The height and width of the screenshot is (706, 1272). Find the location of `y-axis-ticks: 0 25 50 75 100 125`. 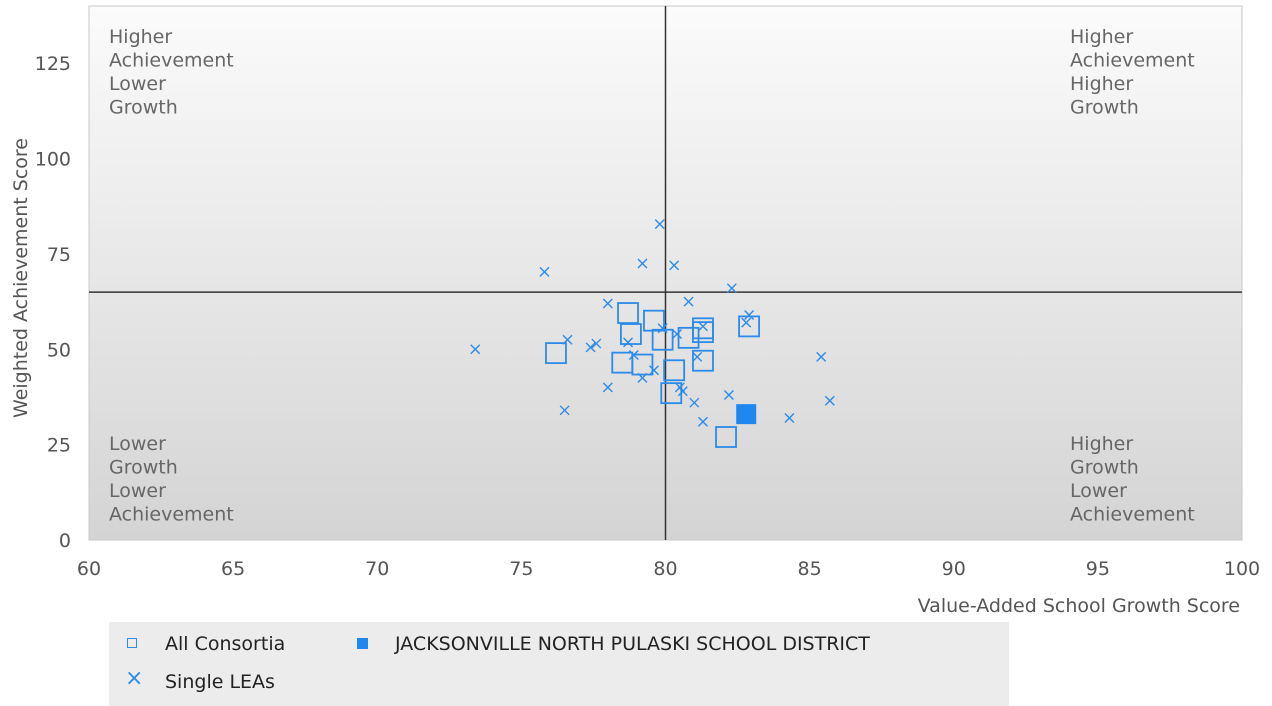

y-axis-ticks: 0 25 50 75 100 125 is located at coordinates (53, 302).